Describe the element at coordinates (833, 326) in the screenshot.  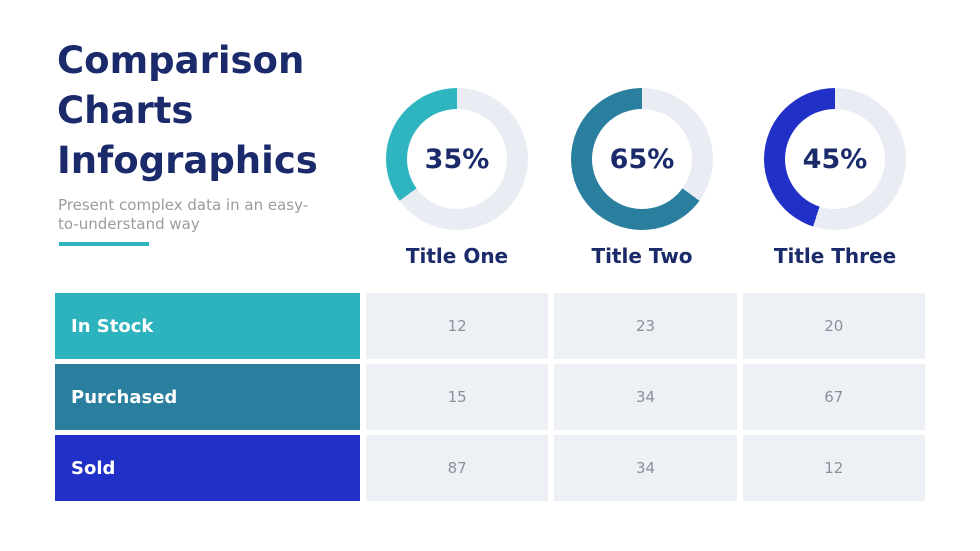
I see `table-cell: 20` at that location.